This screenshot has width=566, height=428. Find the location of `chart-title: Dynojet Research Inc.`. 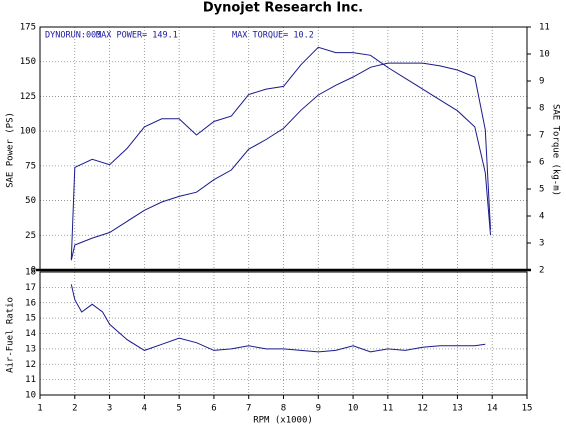

chart-title: Dynojet Research Inc. is located at coordinates (283, 8).